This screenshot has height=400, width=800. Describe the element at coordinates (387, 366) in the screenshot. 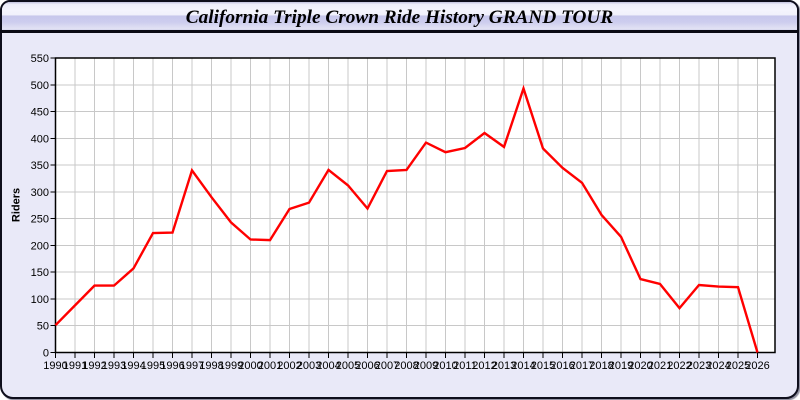

I see `svg-text: 2007` at that location.